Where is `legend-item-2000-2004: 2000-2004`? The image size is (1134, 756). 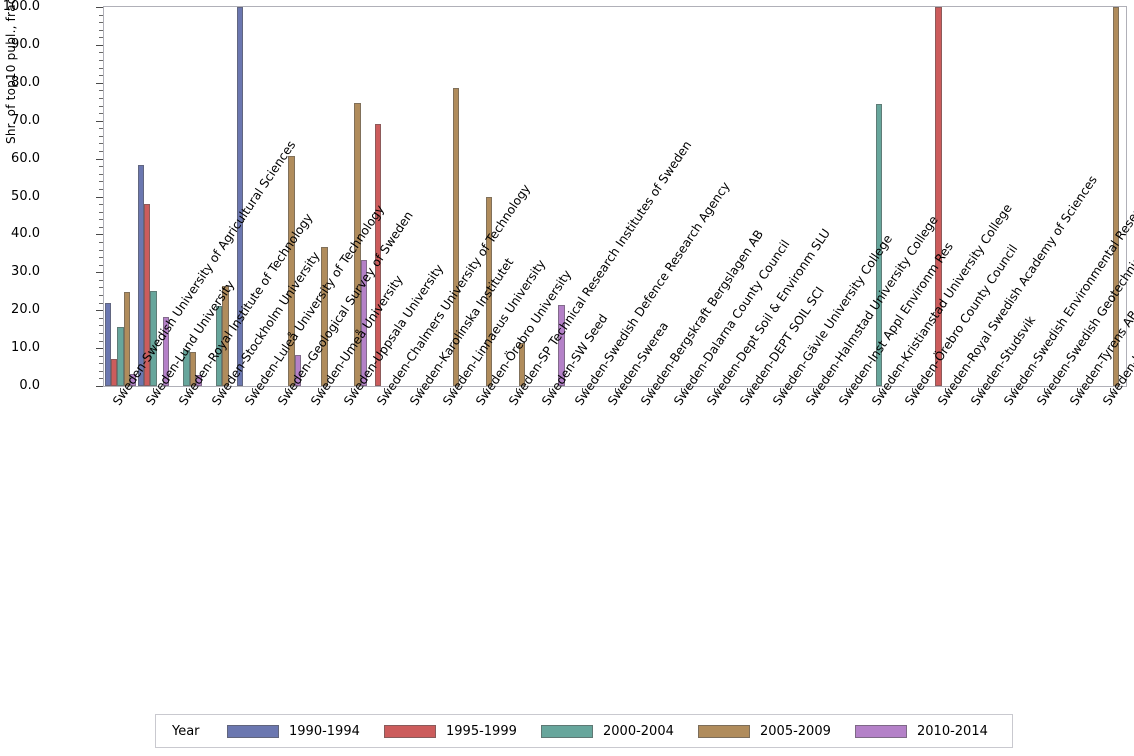 legend-item-2000-2004: 2000-2004 is located at coordinates (619, 731).